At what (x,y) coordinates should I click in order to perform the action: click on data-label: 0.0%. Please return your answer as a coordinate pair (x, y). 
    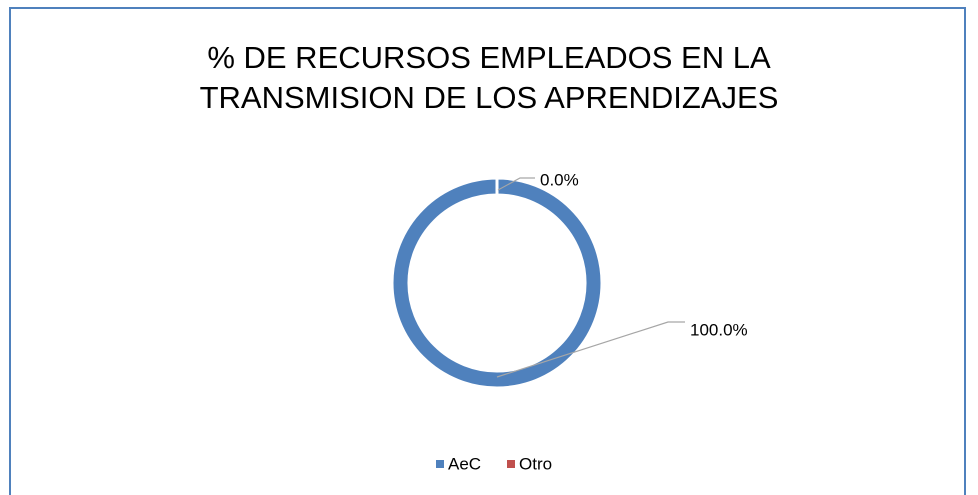
    Looking at the image, I should click on (559, 179).